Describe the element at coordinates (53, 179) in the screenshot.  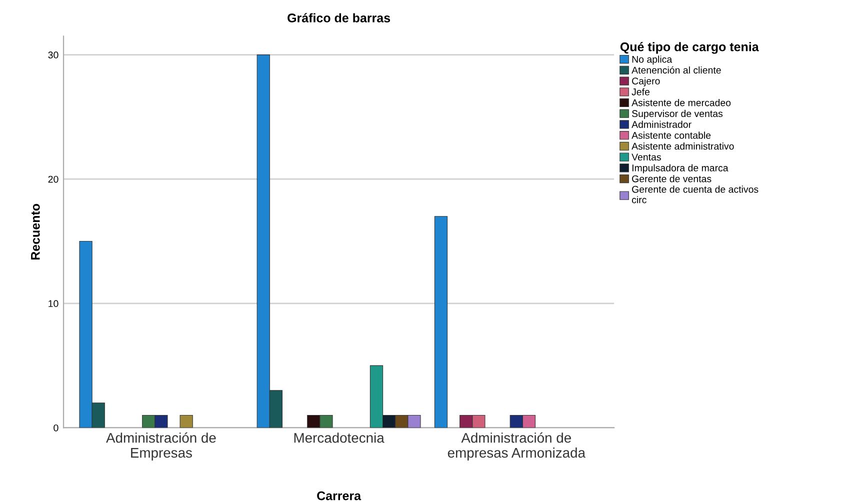
I see `y-tick-label: 20` at that location.